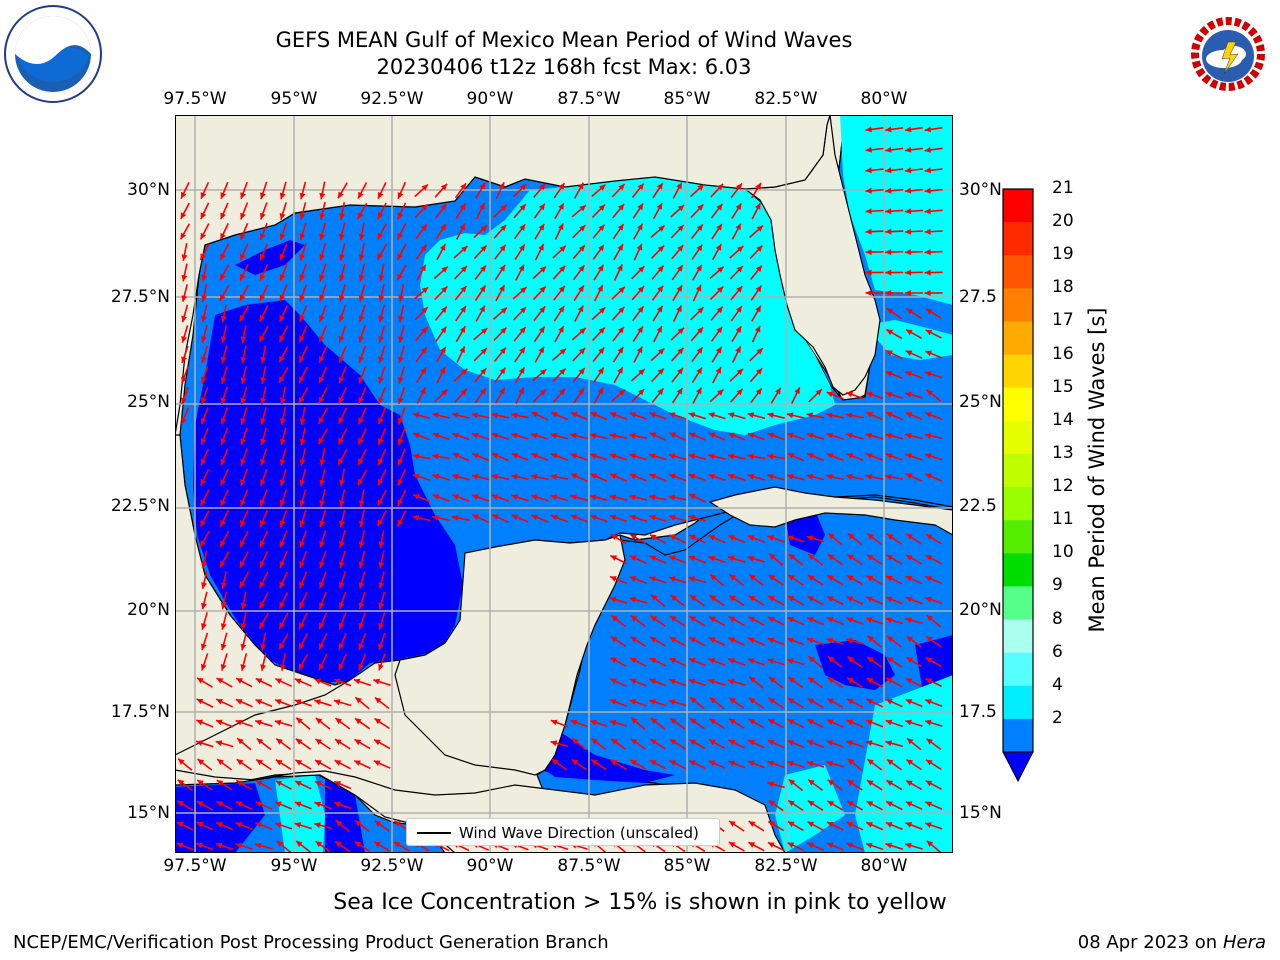  Describe the element at coordinates (687, 866) in the screenshot. I see `lon-tick-bottom: 85°W` at that location.